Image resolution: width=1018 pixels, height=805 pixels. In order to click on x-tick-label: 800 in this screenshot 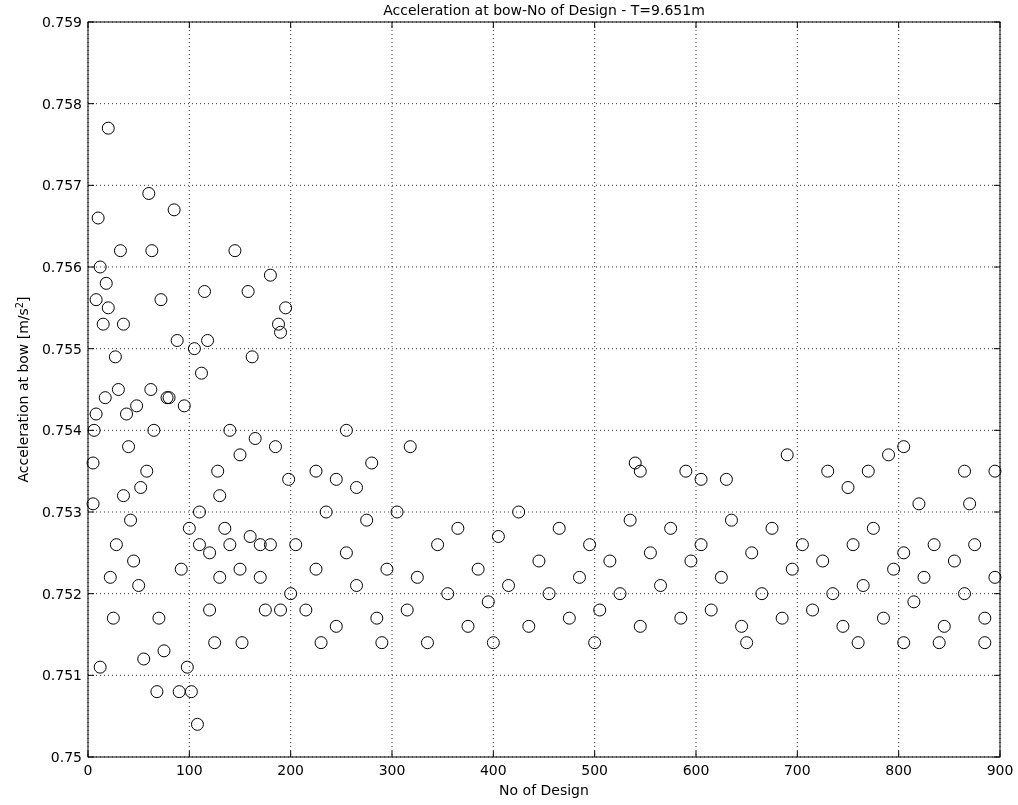, I will do `click(899, 770)`.